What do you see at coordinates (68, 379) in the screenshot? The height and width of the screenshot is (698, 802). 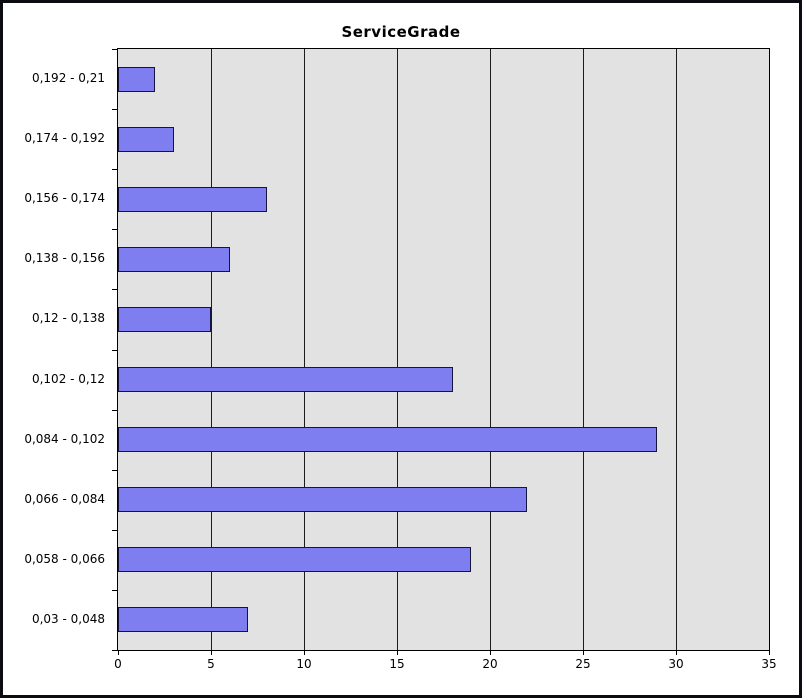 I see `y-axis-label: 0,102 - 0,12` at bounding box center [68, 379].